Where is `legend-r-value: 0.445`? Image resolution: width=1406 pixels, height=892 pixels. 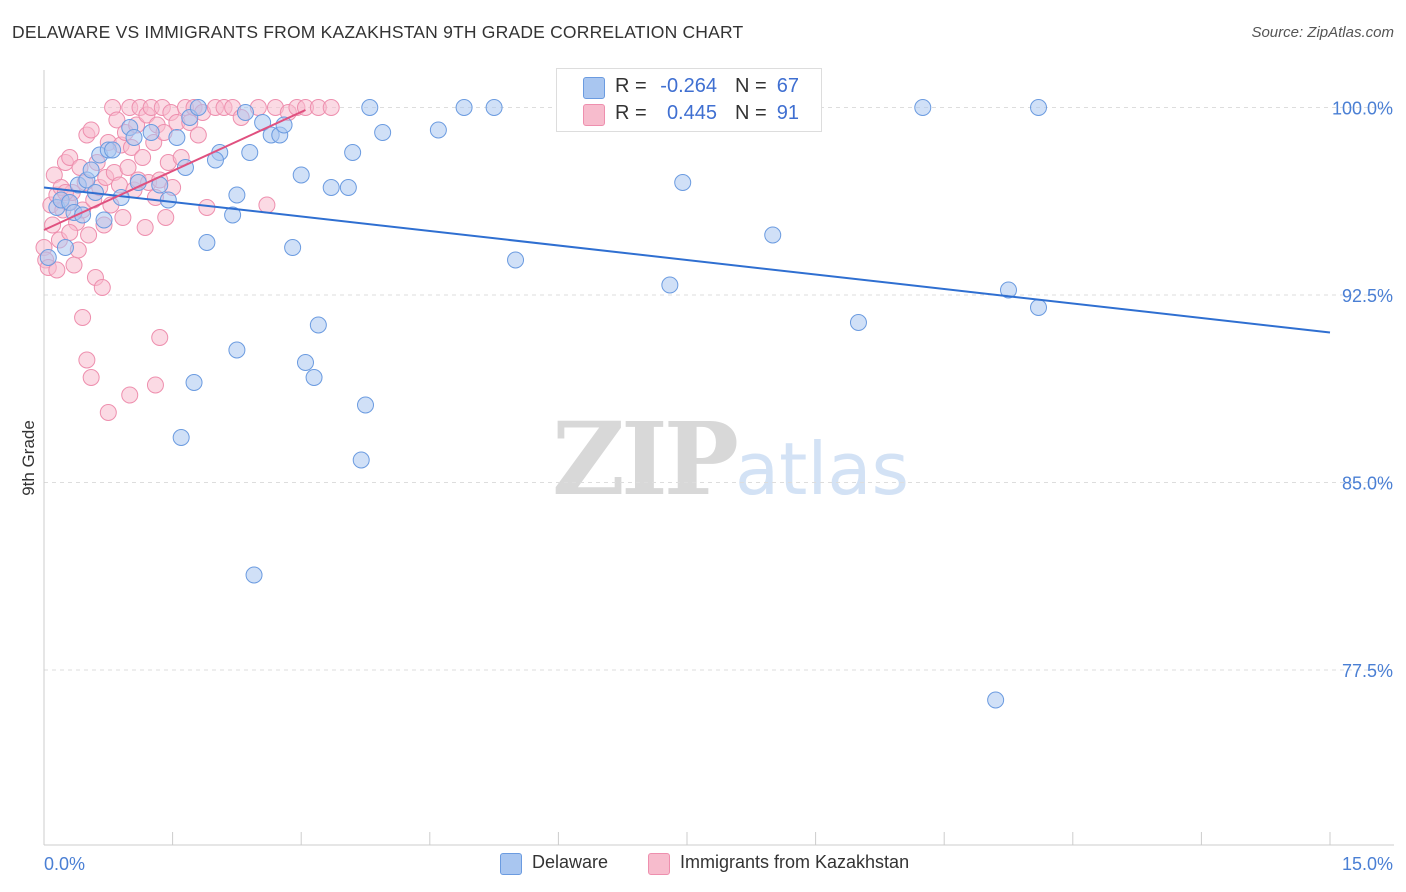 legend-r-value: 0.445 is located at coordinates (691, 113).